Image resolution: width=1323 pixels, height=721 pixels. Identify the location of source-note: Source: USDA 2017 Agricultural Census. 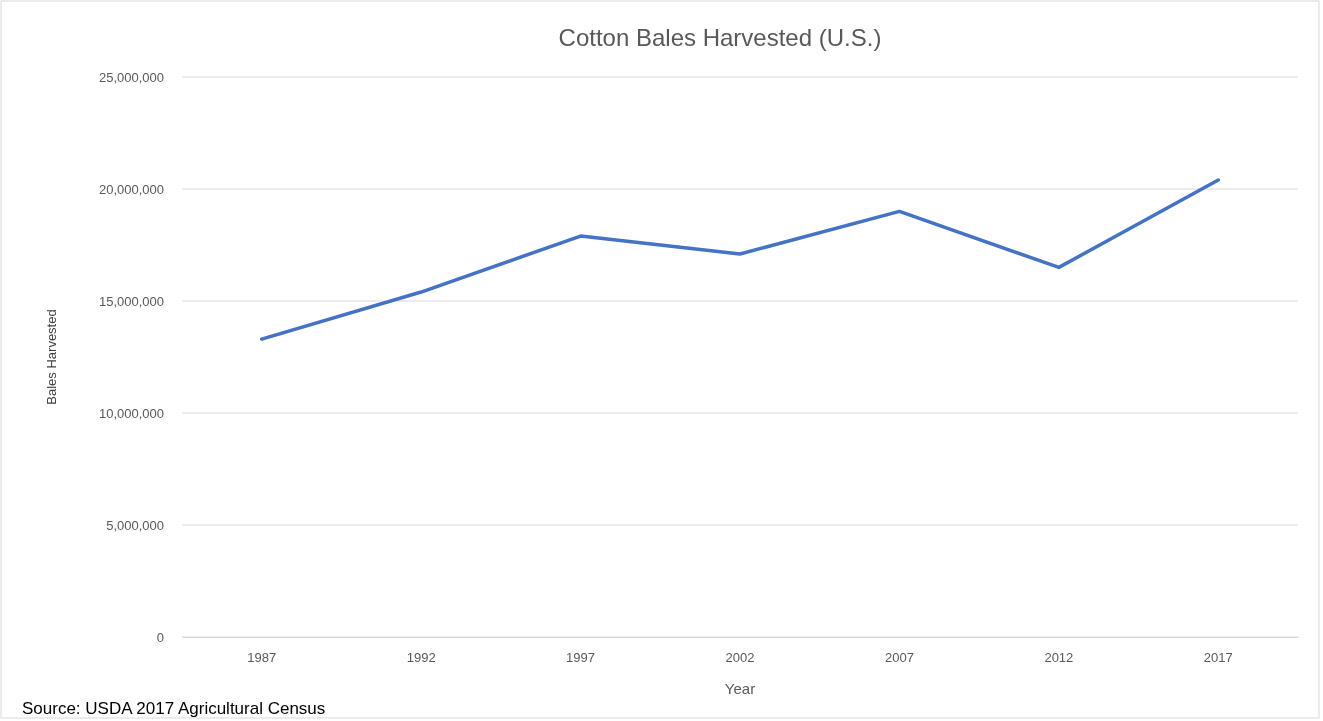
(174, 708).